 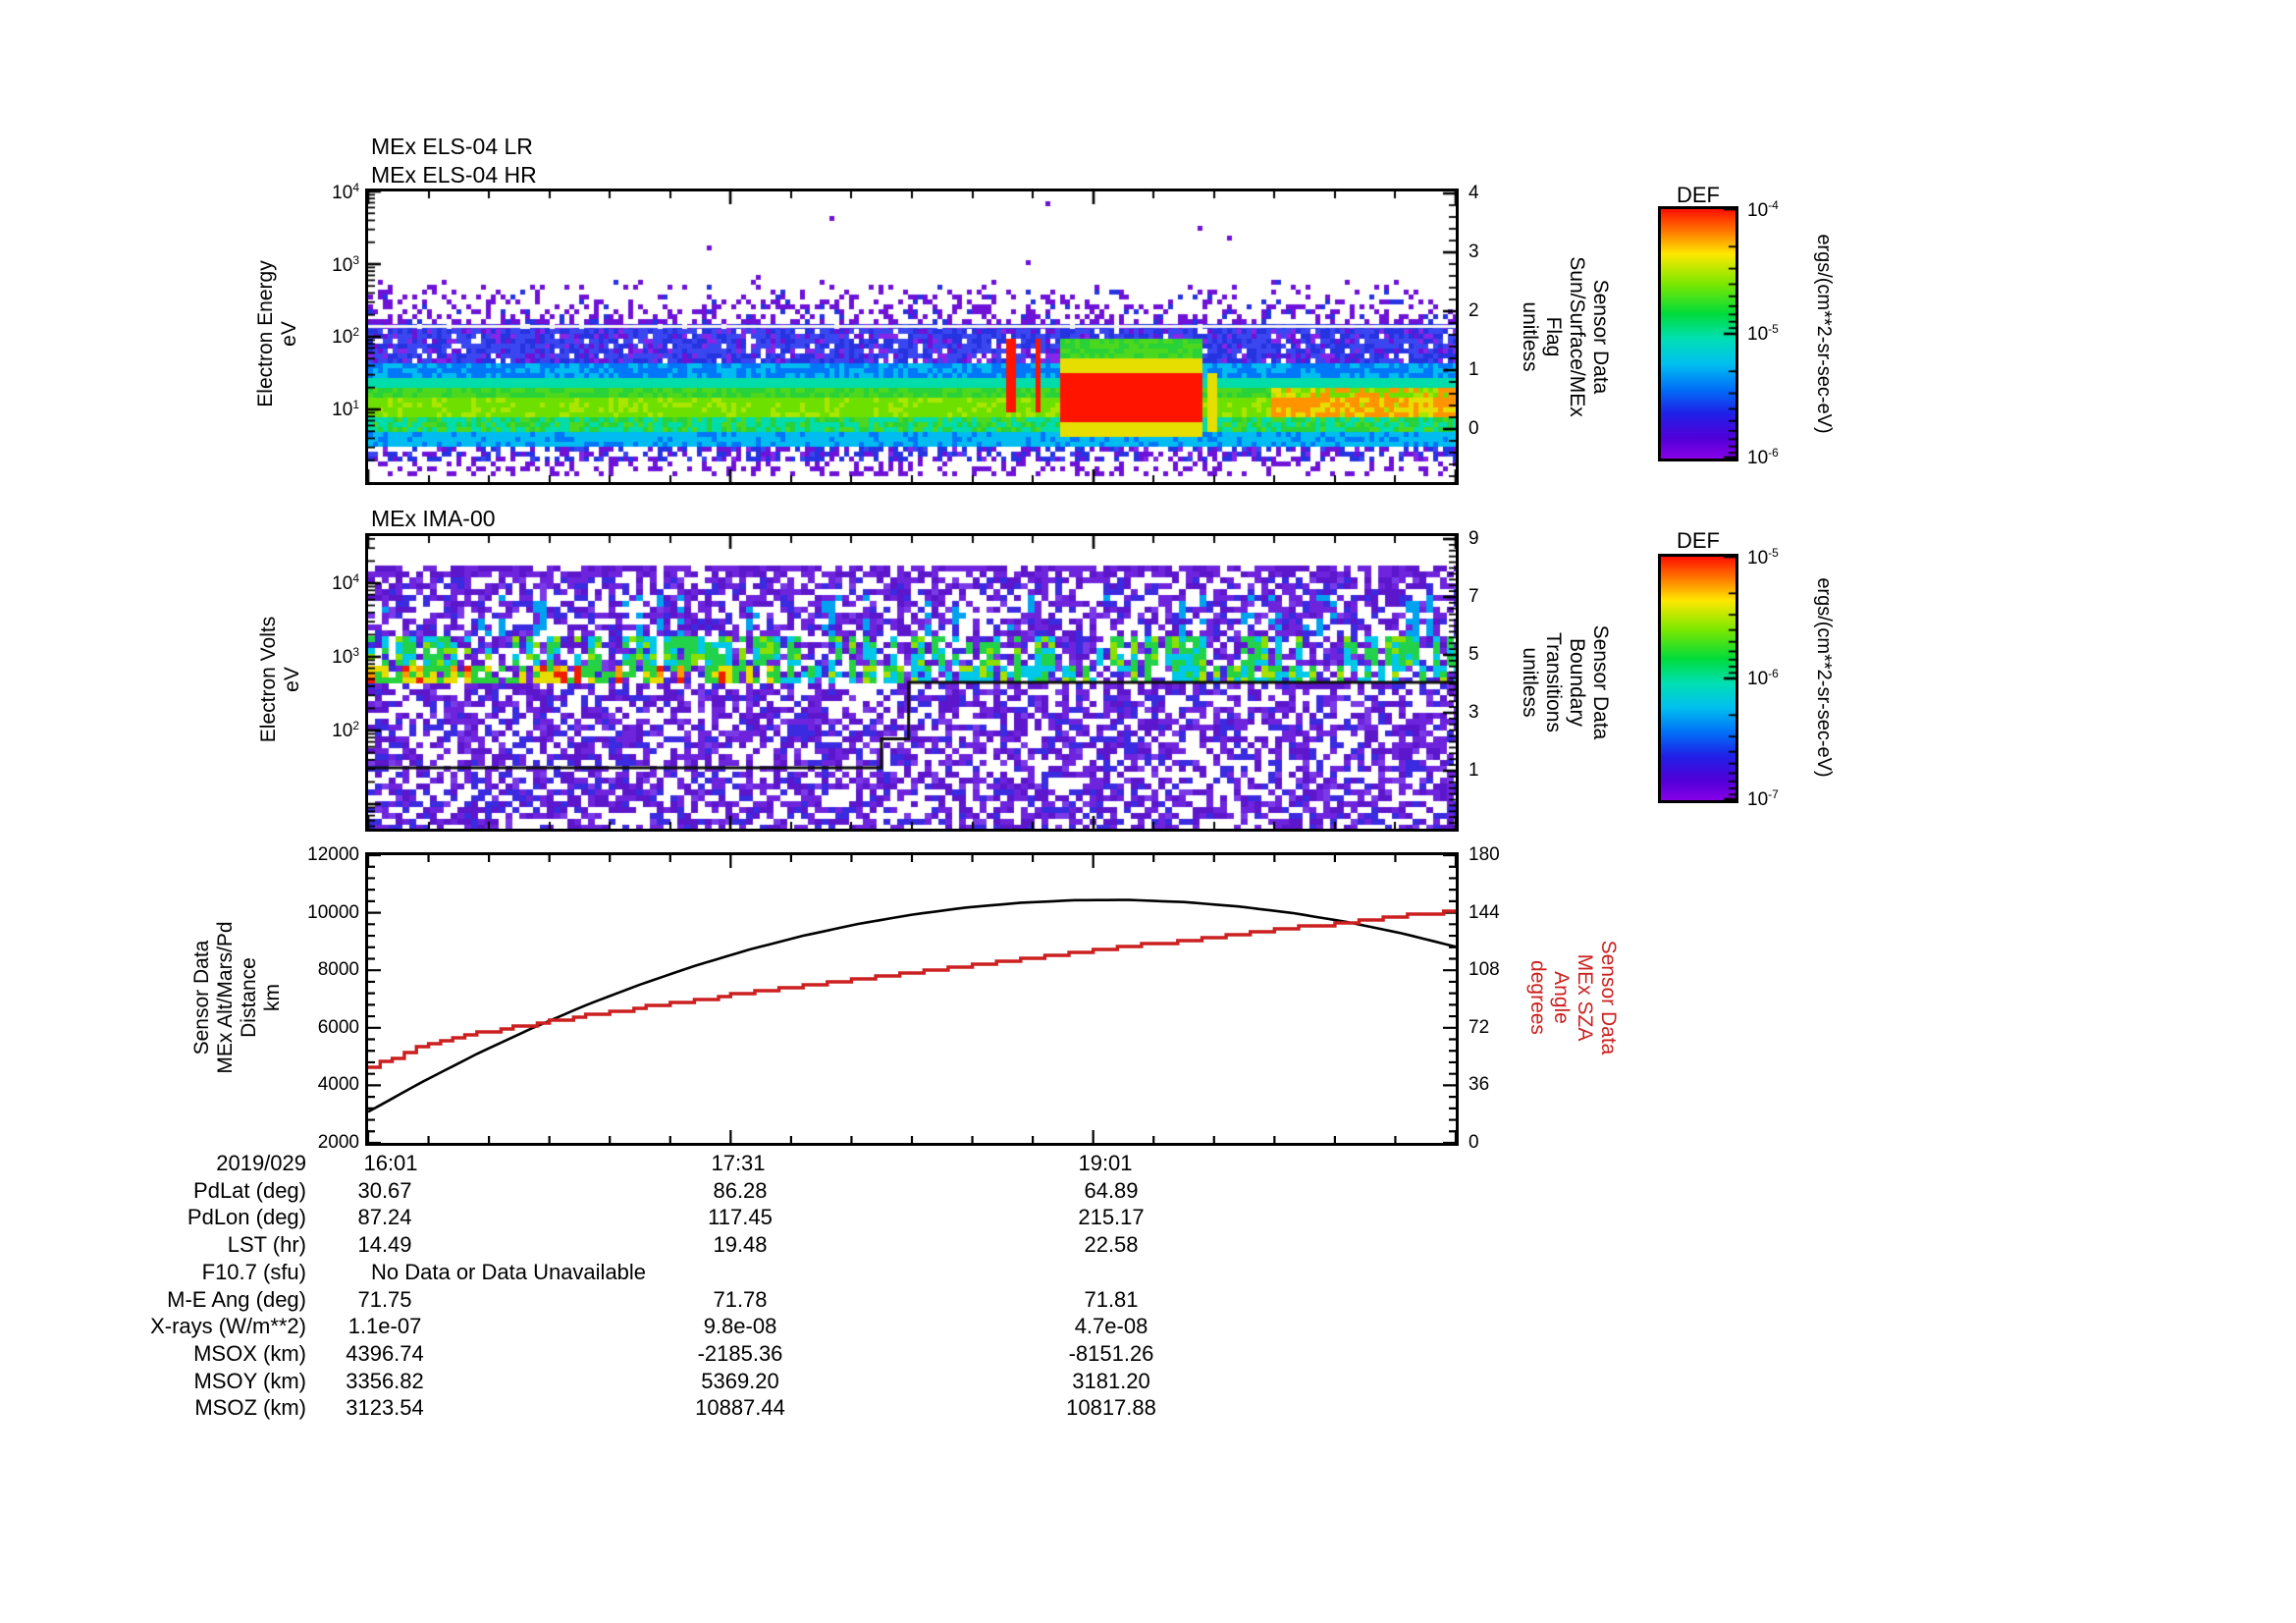 What do you see at coordinates (835, 1245) in the screenshot?
I see `table-row: LST (hr) 14.49 19.48 22.58` at bounding box center [835, 1245].